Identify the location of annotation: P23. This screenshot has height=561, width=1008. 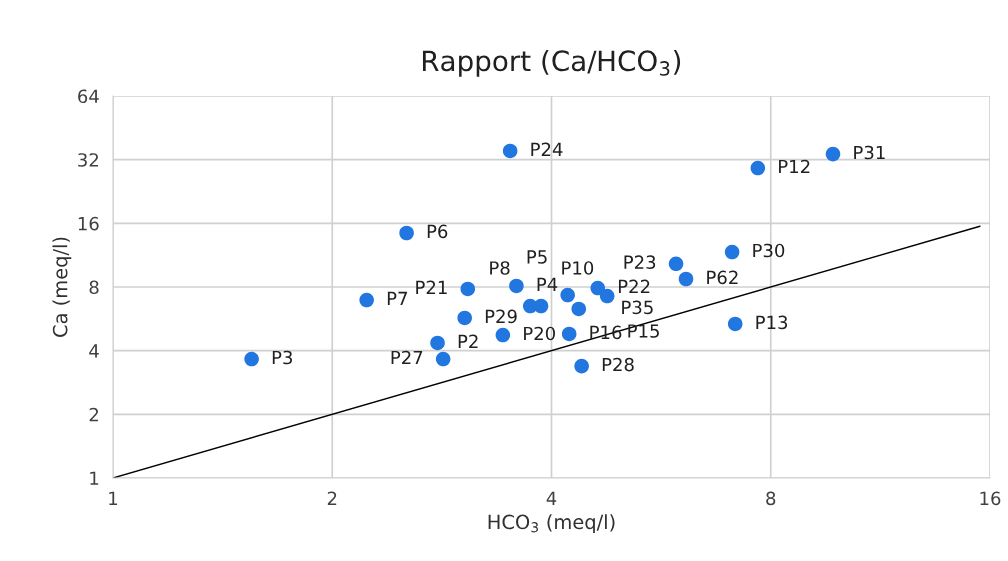
(640, 262).